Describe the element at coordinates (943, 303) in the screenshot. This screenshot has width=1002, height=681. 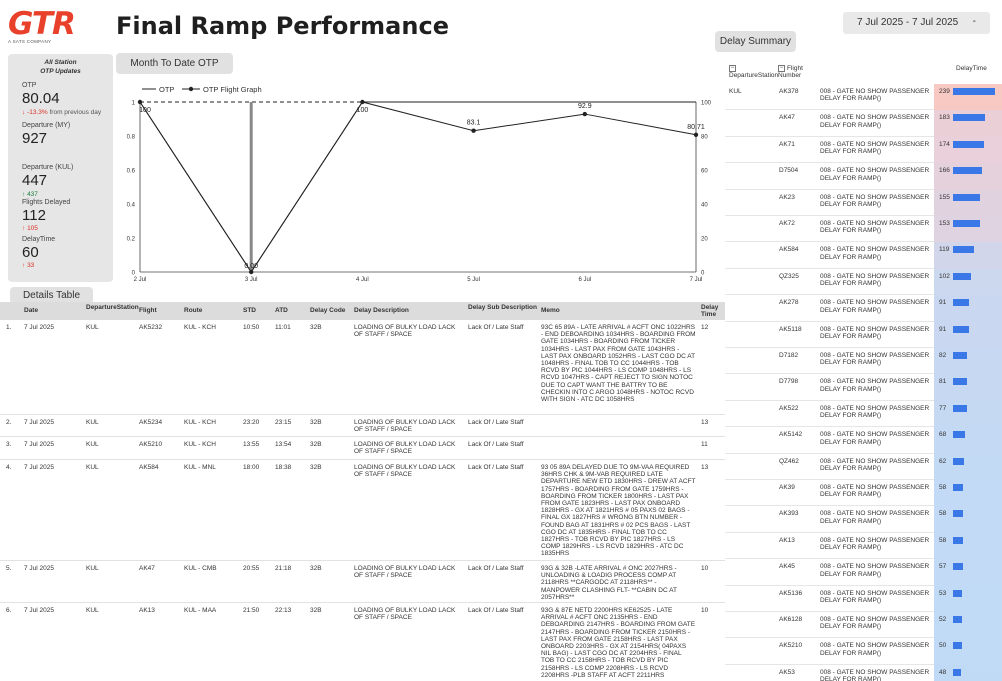
I see `summary-delay-value: 91` at that location.